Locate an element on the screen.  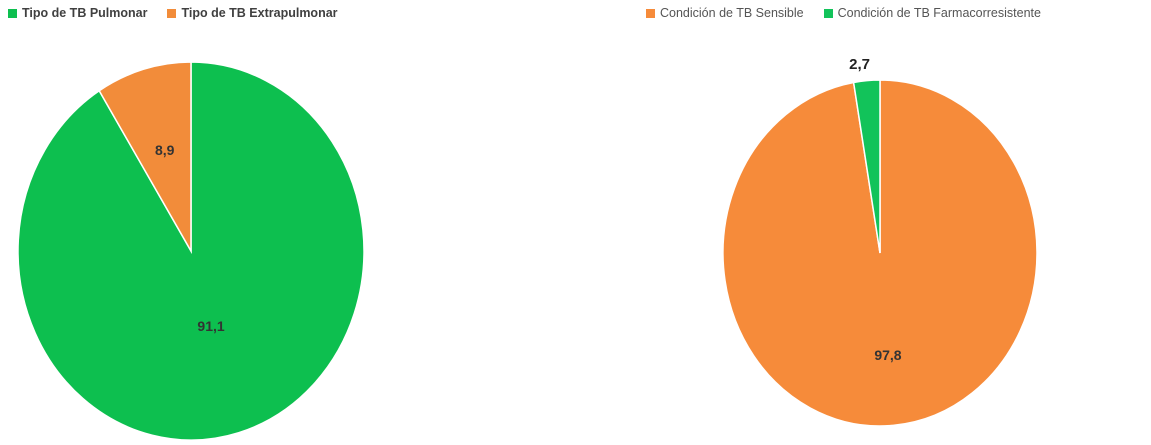
pie-slice-tipo-de-tb-extrapulmonar is located at coordinates (145, 157).